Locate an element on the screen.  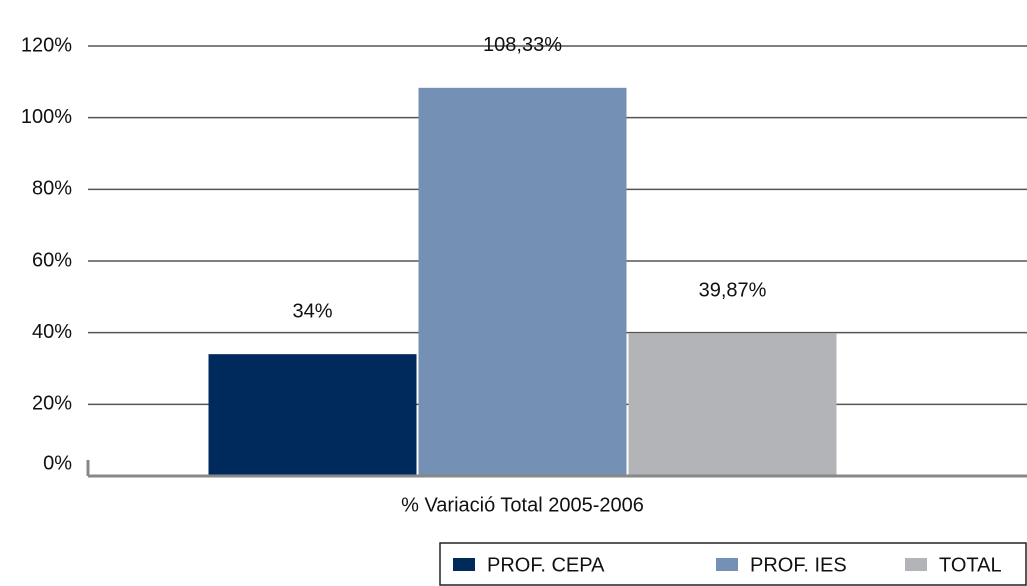
data-label: 108,33% is located at coordinates (522, 45).